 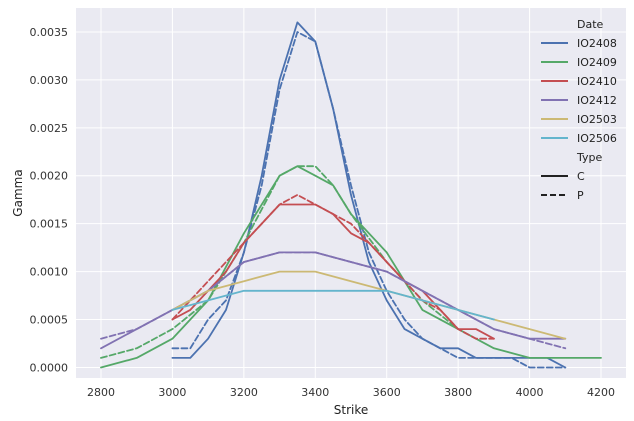 What do you see at coordinates (49, 80) in the screenshot?
I see `y-tick-label: 0.0030` at bounding box center [49, 80].